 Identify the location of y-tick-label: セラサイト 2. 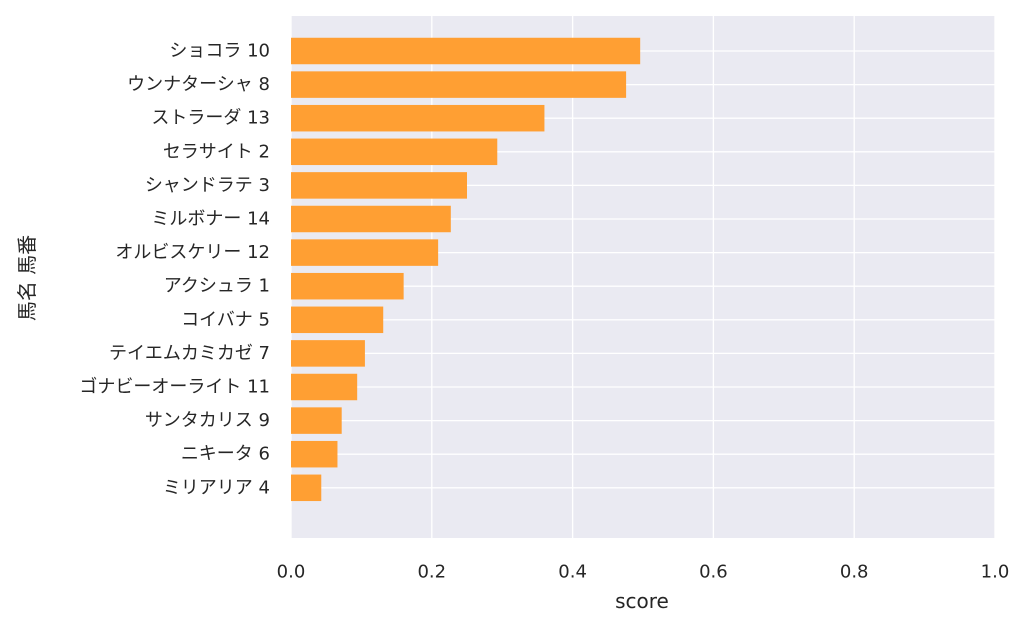
(216, 151).